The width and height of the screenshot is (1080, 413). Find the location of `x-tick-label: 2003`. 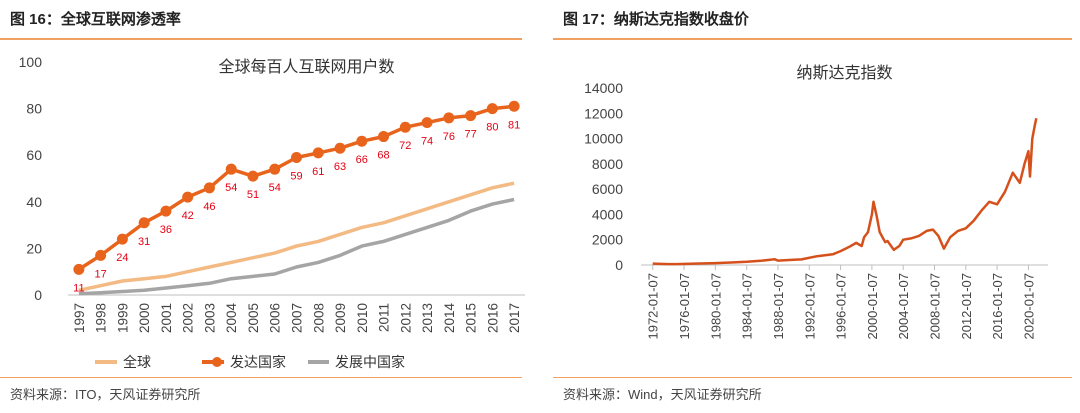

x-tick-label: 2003 is located at coordinates (209, 318).